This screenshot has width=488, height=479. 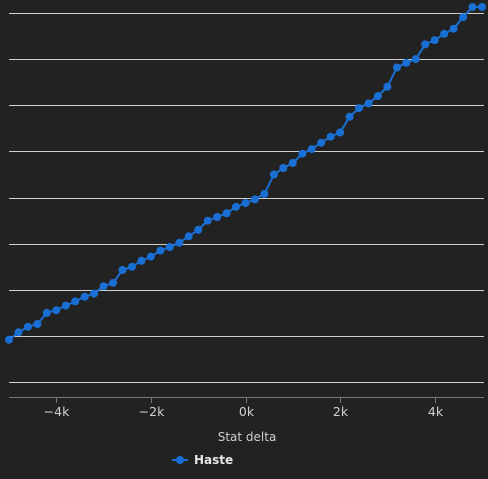 I want to click on x-tick-label: −4k, so click(x=57, y=411).